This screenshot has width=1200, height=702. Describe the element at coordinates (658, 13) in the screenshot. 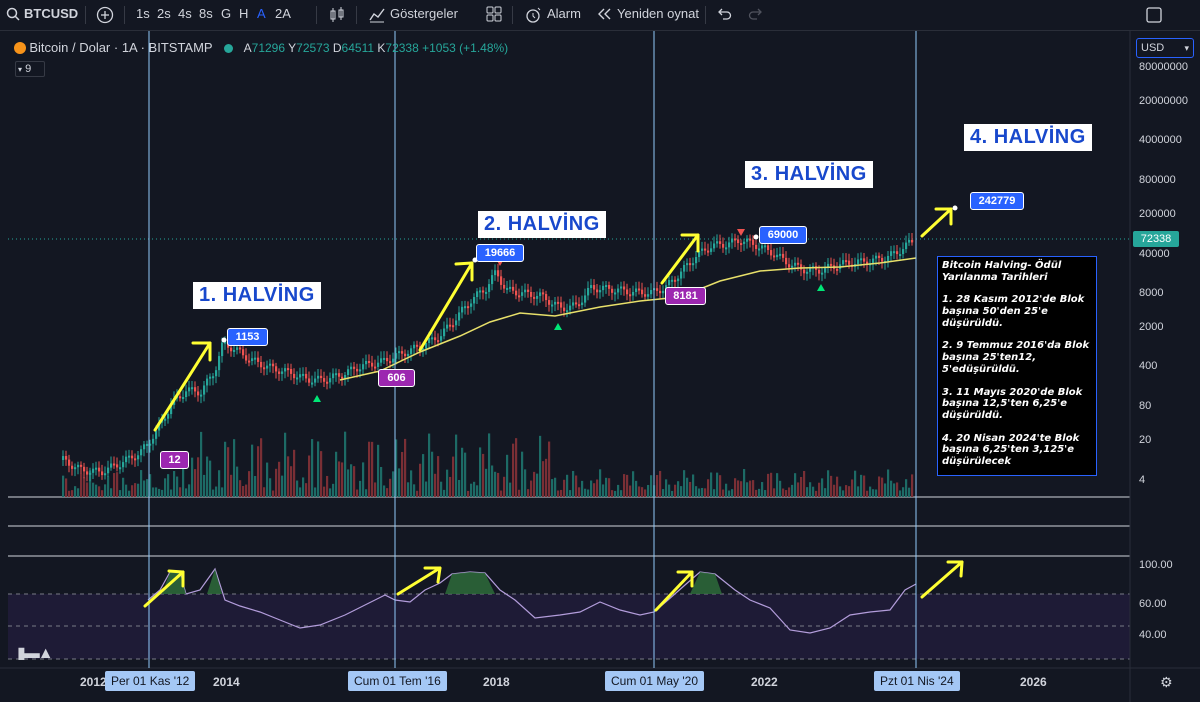

I see `replay-button: Yeniden oynat` at that location.